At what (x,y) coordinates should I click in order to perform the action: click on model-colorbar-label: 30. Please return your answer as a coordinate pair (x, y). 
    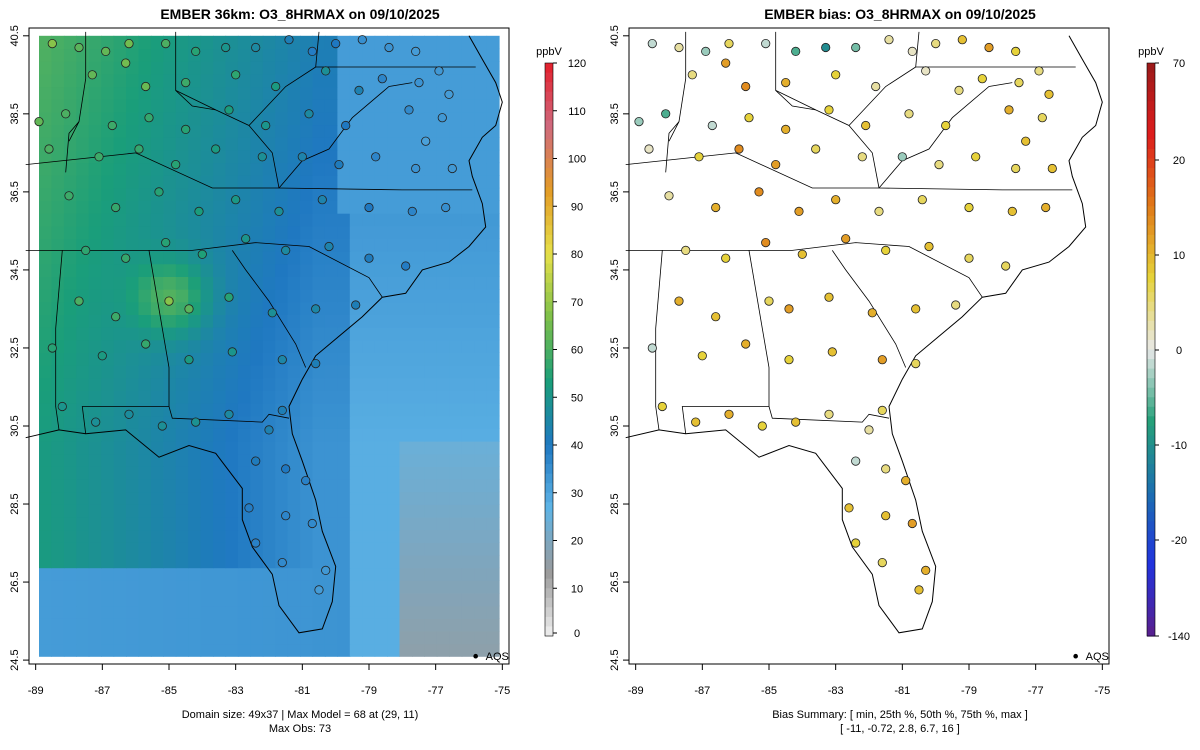
    Looking at the image, I should click on (577, 494).